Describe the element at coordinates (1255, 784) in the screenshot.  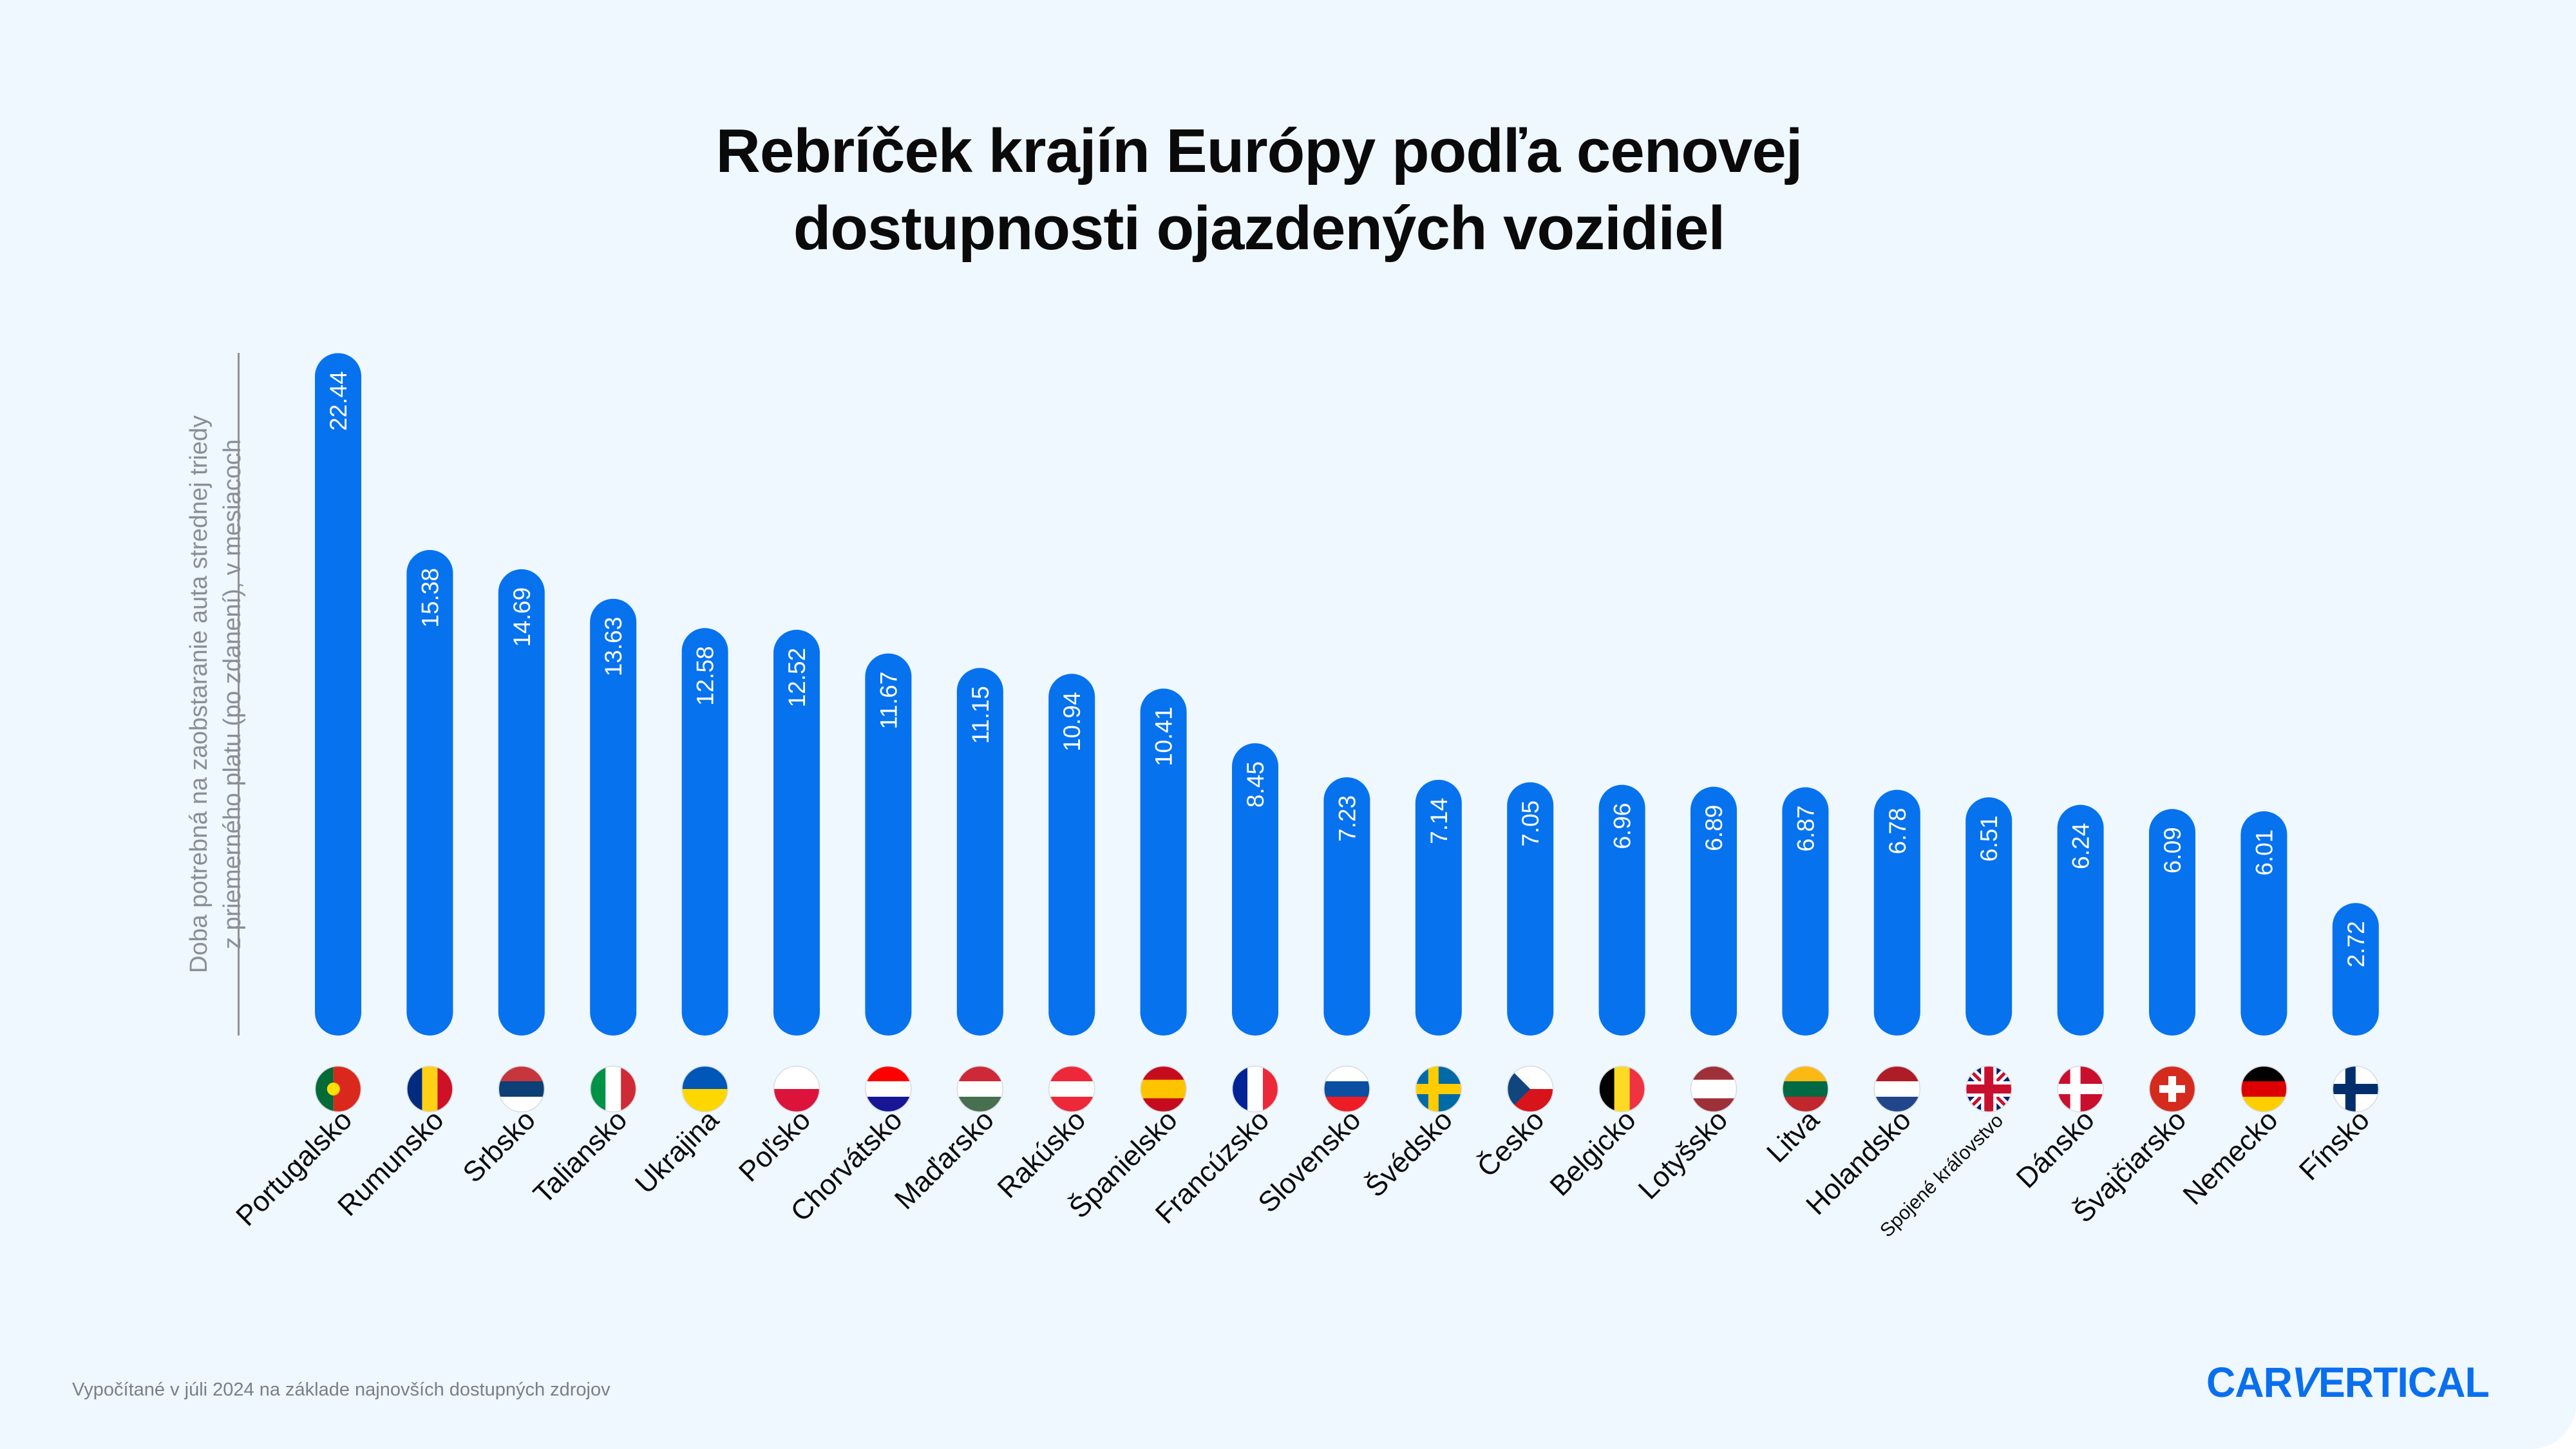
I see `value-label: 8.45` at that location.